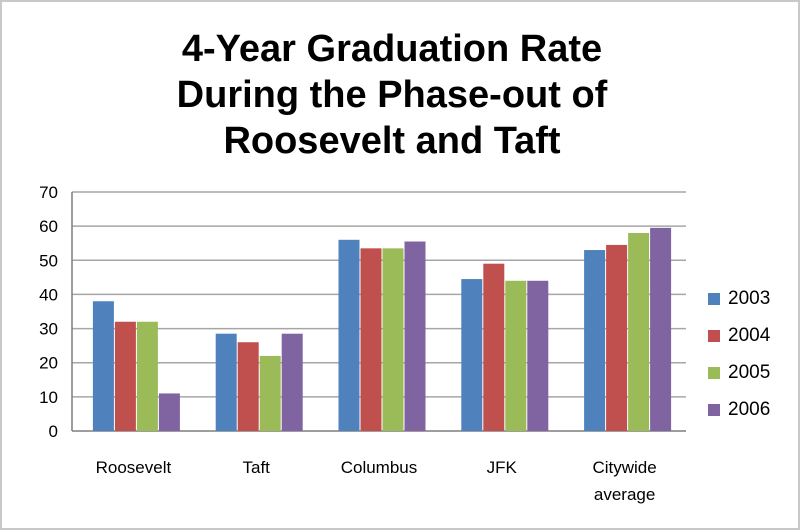  Describe the element at coordinates (103, 366) in the screenshot. I see `bar-2003-roosevelt` at that location.